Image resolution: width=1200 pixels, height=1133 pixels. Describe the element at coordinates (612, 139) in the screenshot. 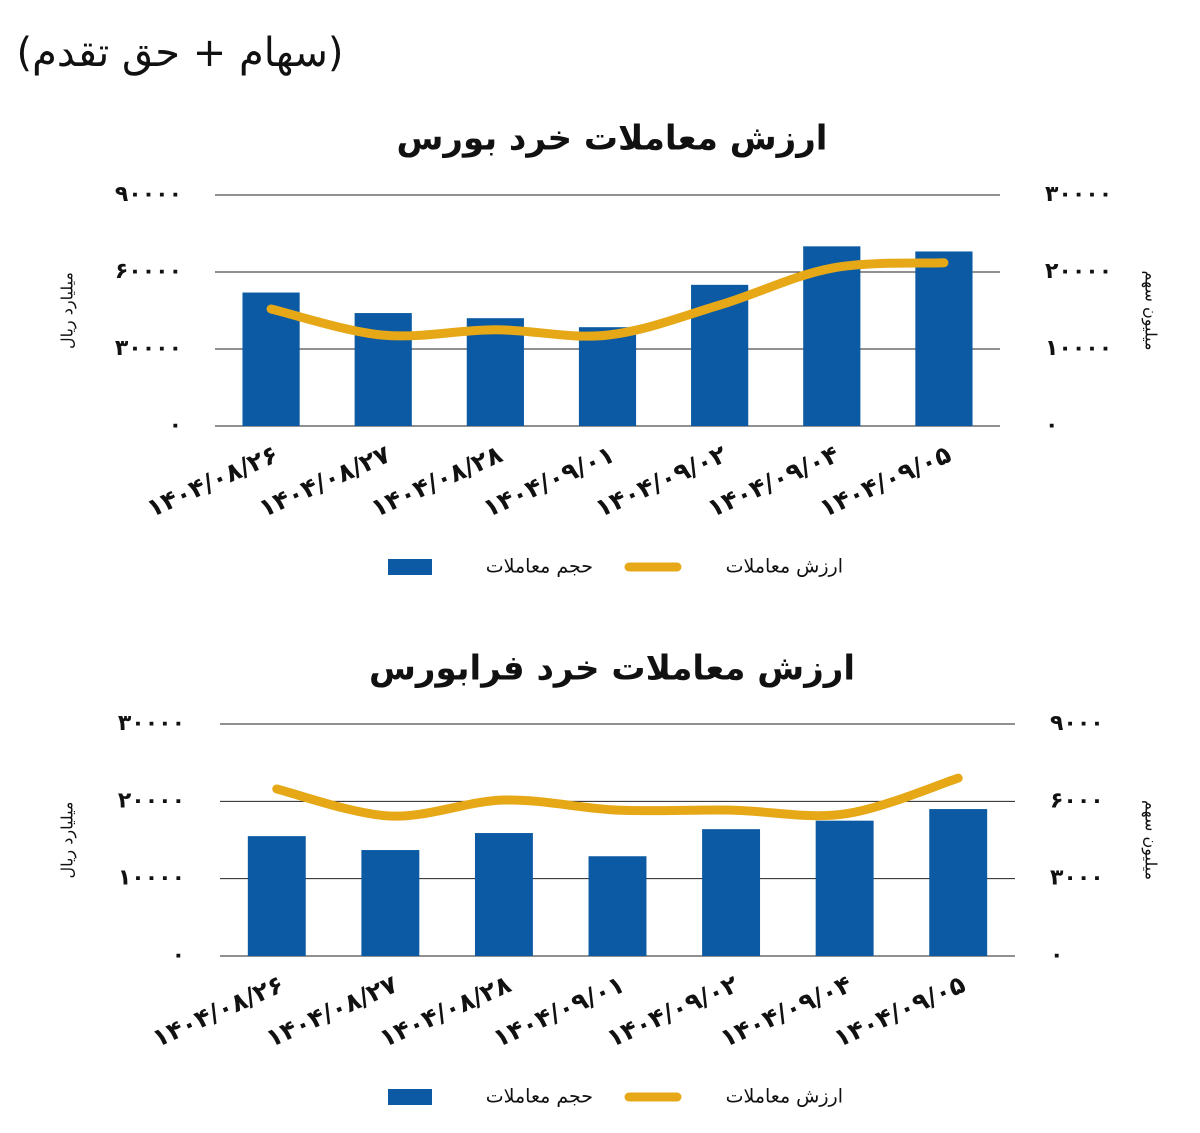

I see `chart-title: ارزش معاملات خرد بورس` at that location.